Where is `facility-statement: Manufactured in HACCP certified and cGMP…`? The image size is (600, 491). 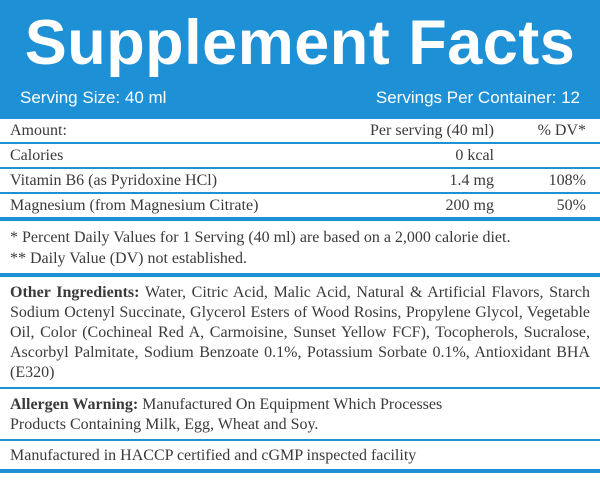
facility-statement: Manufactured in HACCP certified and cGMP… is located at coordinates (300, 457).